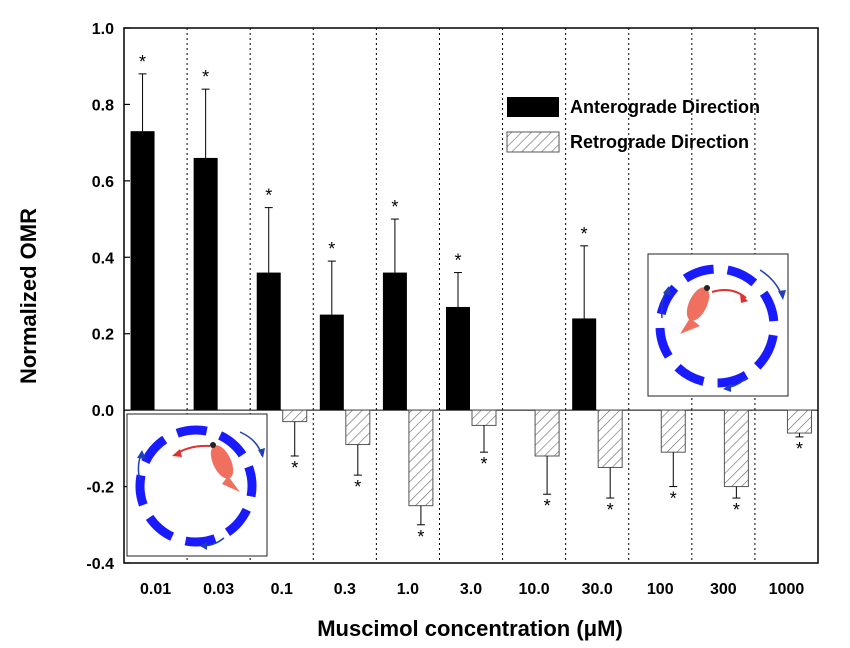 Image resolution: width=850 pixels, height=648 pixels. What do you see at coordinates (534, 589) in the screenshot?
I see `x-tick-label: 10.0` at bounding box center [534, 589].